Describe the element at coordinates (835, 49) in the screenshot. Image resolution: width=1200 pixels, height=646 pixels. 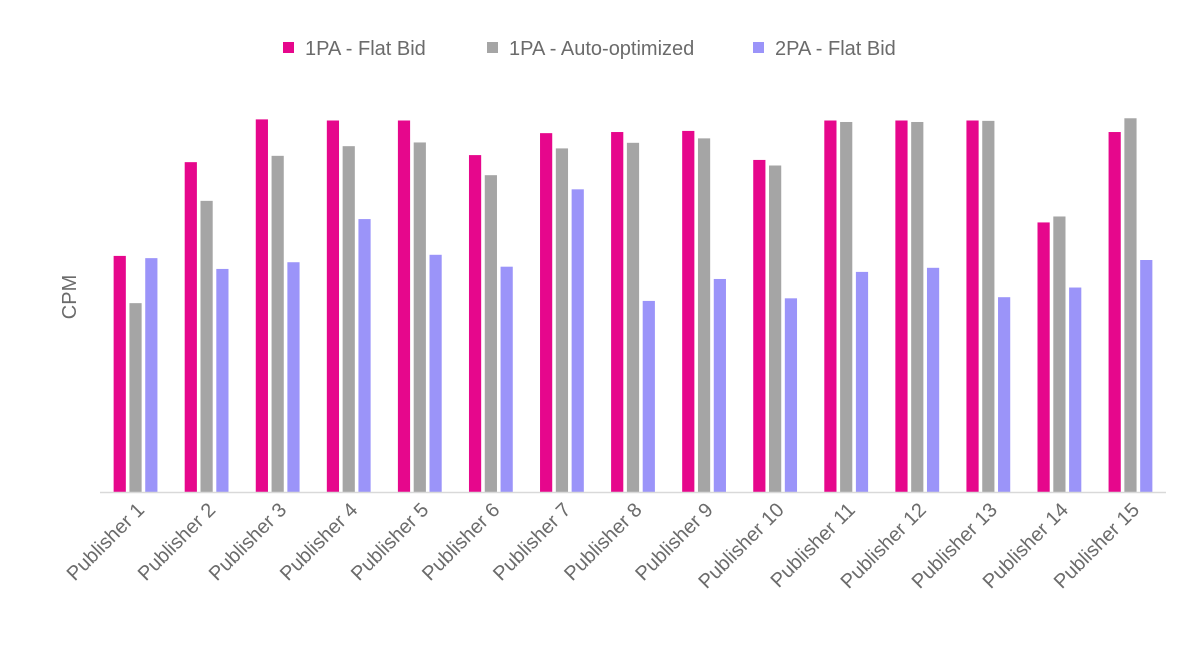
I see `legend-label-3: 2PA - Flat Bid` at that location.